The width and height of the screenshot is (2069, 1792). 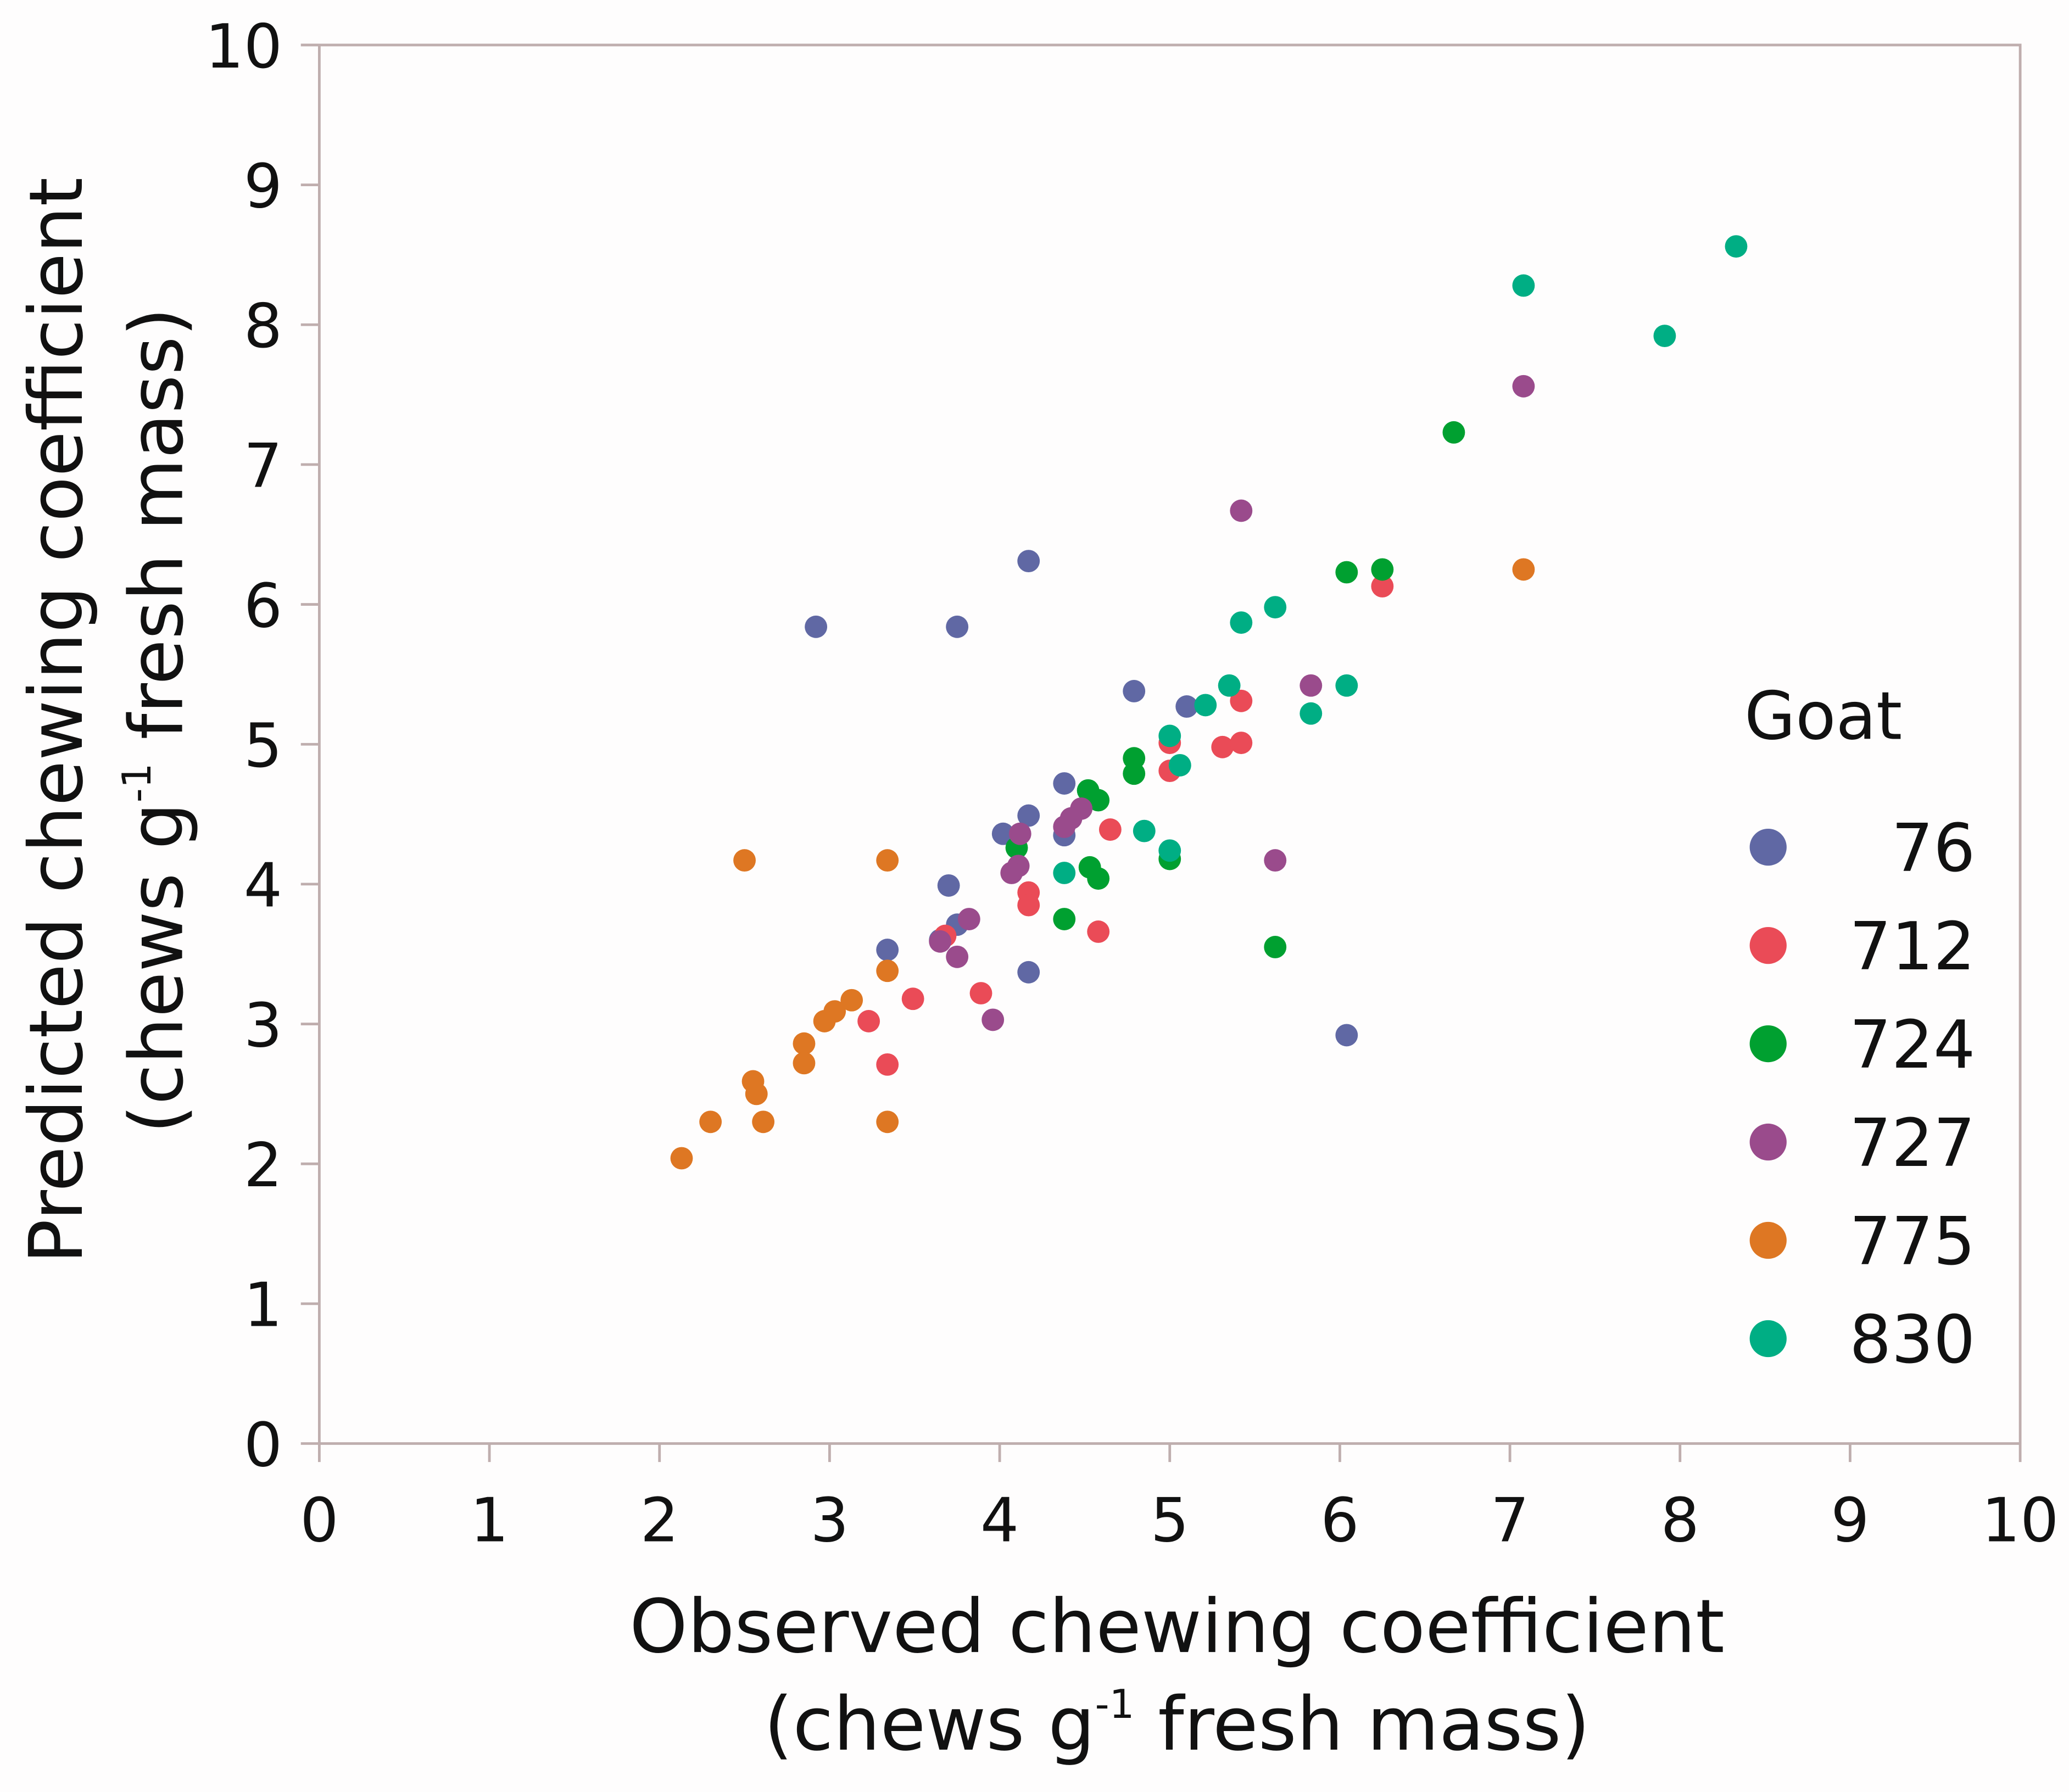 I want to click on legend-label-76: 76, so click(x=1934, y=849).